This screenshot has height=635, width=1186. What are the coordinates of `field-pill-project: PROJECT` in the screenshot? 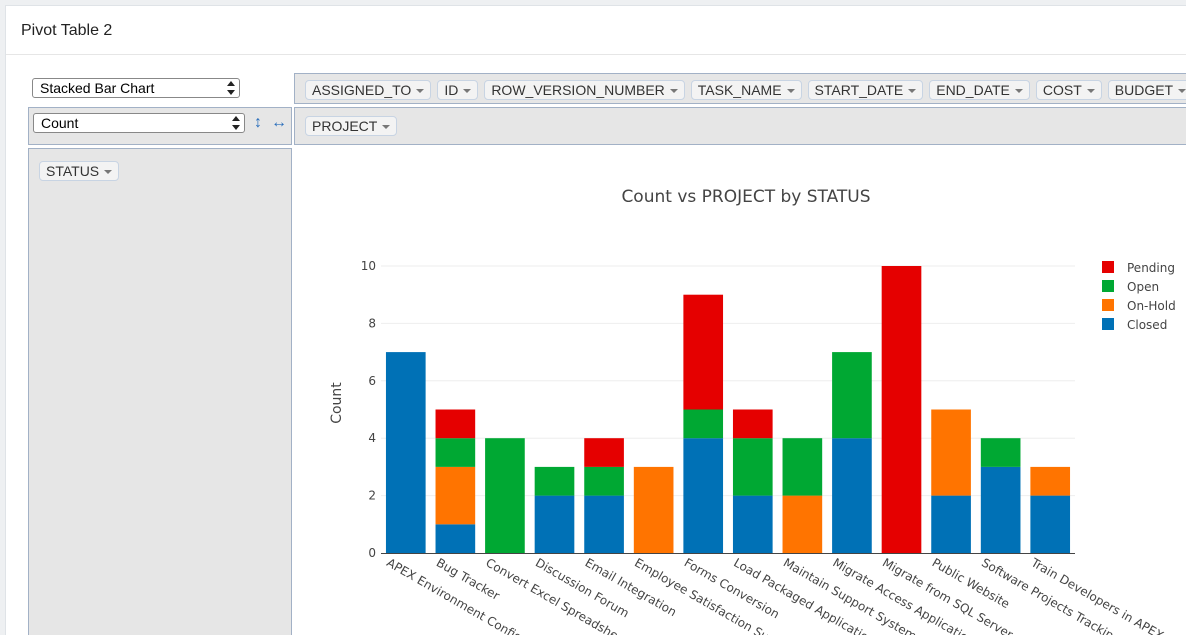 It's located at (351, 126).